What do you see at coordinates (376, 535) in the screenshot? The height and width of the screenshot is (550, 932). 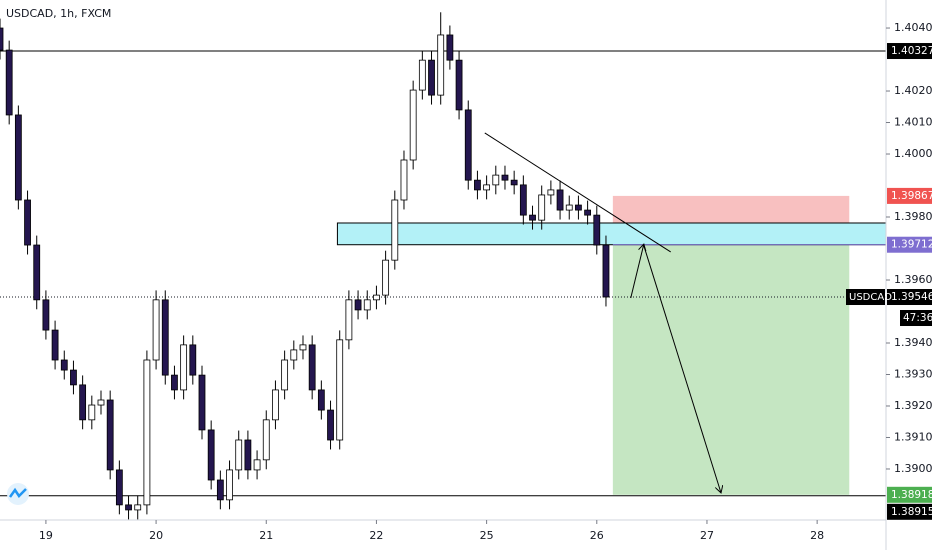 I see `x-tick-label: 22` at bounding box center [376, 535].